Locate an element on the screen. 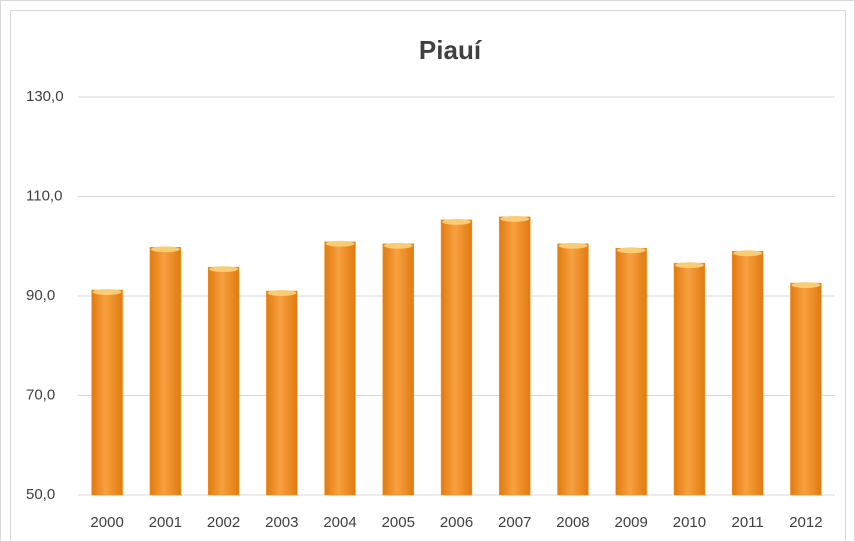 The width and height of the screenshot is (855, 542). x-tick-label: 2007 is located at coordinates (514, 522).